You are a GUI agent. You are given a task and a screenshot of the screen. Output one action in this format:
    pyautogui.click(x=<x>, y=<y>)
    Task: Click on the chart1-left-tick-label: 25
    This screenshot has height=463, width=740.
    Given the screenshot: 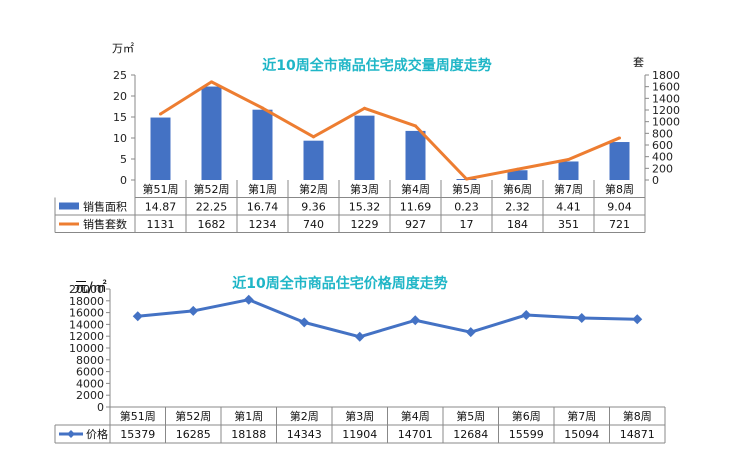 What is the action you would take?
    pyautogui.click(x=120, y=75)
    